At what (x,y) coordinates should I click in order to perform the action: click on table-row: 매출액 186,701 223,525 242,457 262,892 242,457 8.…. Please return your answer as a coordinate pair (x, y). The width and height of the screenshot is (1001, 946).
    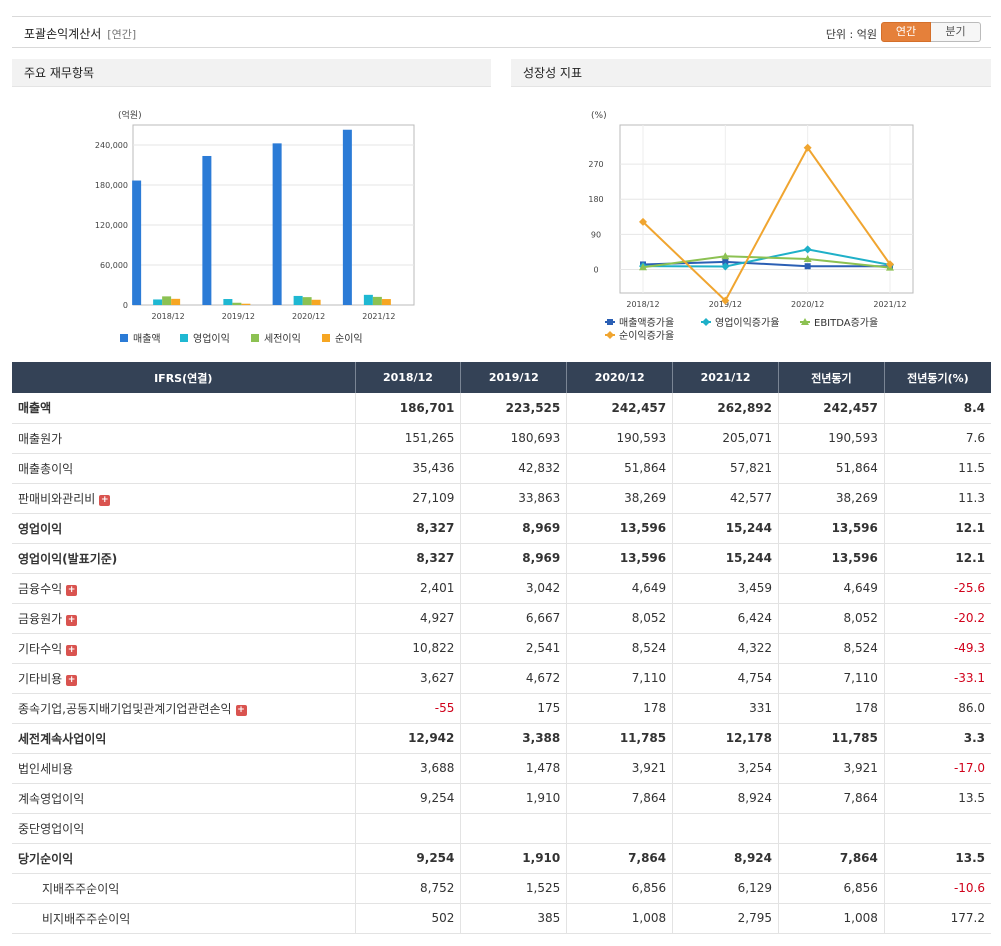
    Looking at the image, I should click on (501, 408).